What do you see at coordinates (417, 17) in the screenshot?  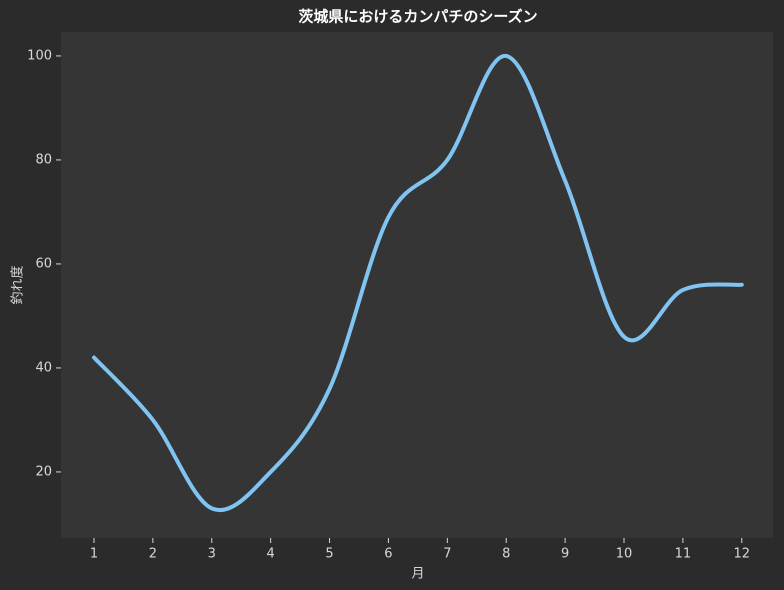 I see `chart-title: 茨城県におけるカンパチのシーズン` at bounding box center [417, 17].